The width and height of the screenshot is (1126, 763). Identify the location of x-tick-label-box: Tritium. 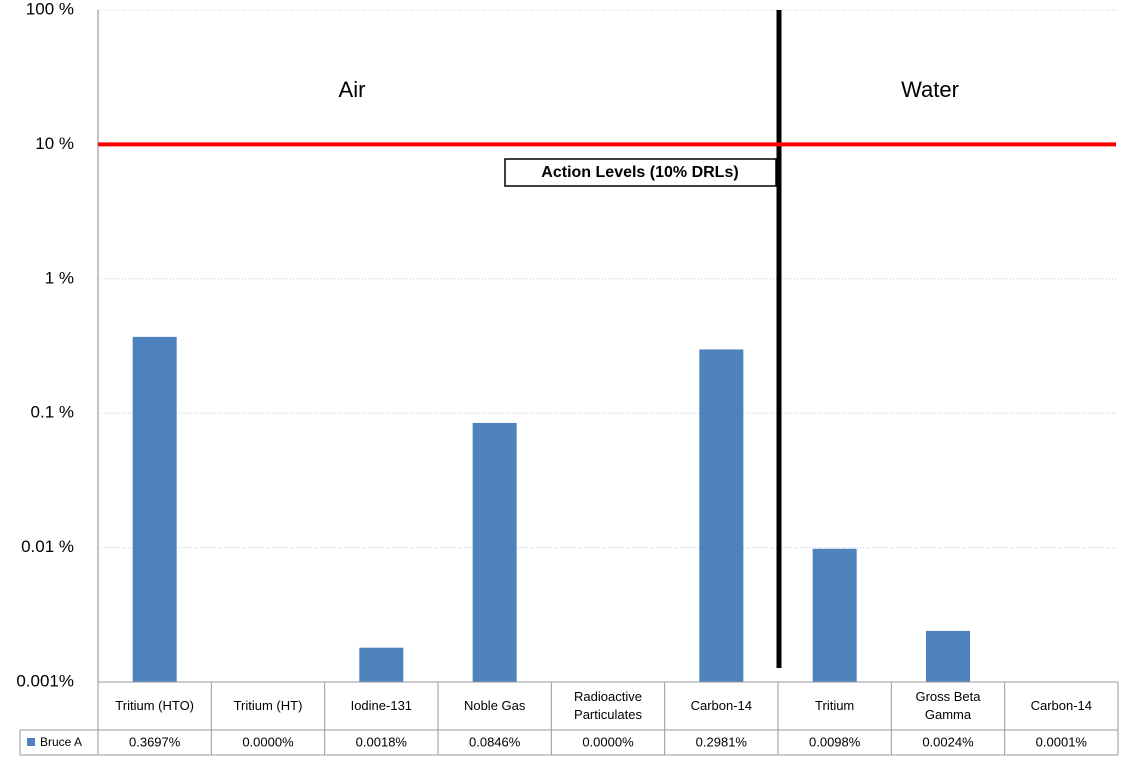
(835, 705).